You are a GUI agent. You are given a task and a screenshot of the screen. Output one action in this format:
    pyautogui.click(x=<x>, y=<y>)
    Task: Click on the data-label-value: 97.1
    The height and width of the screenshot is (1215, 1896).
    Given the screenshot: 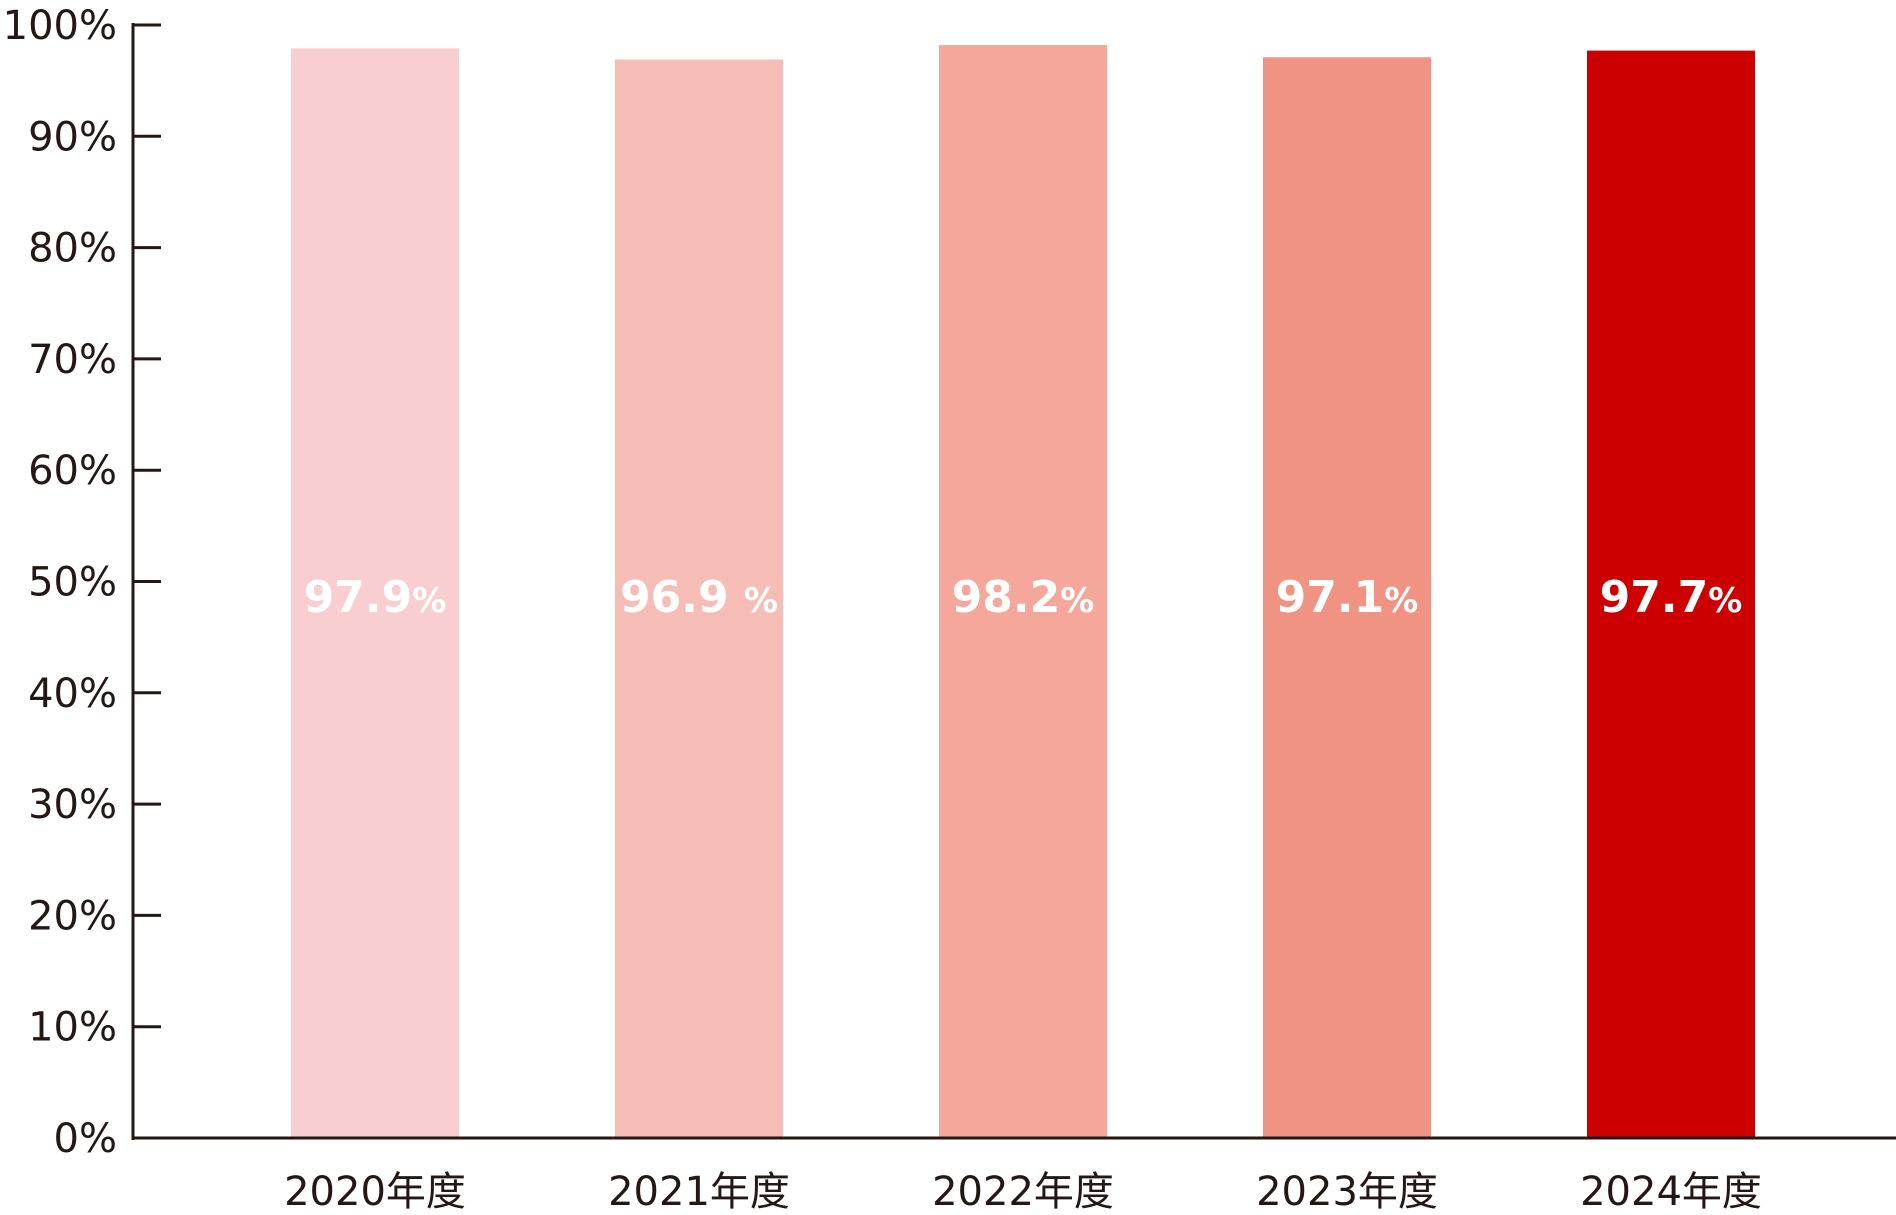 What is the action you would take?
    pyautogui.click(x=1330, y=597)
    